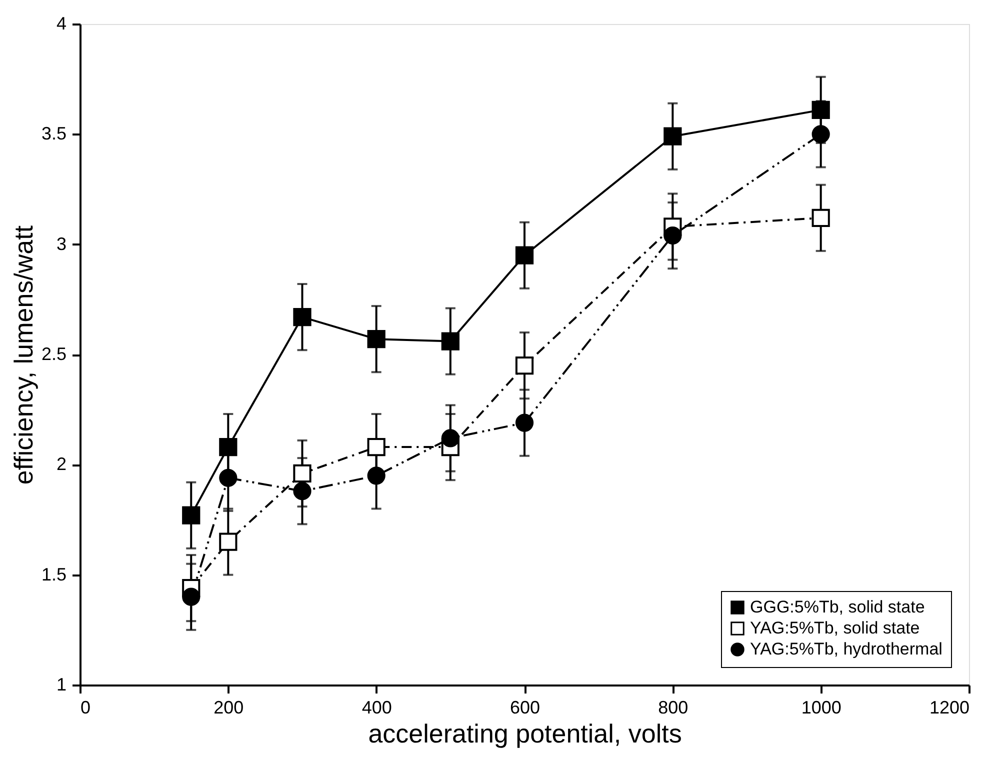  I want to click on x-tick-label: 400, so click(377, 708).